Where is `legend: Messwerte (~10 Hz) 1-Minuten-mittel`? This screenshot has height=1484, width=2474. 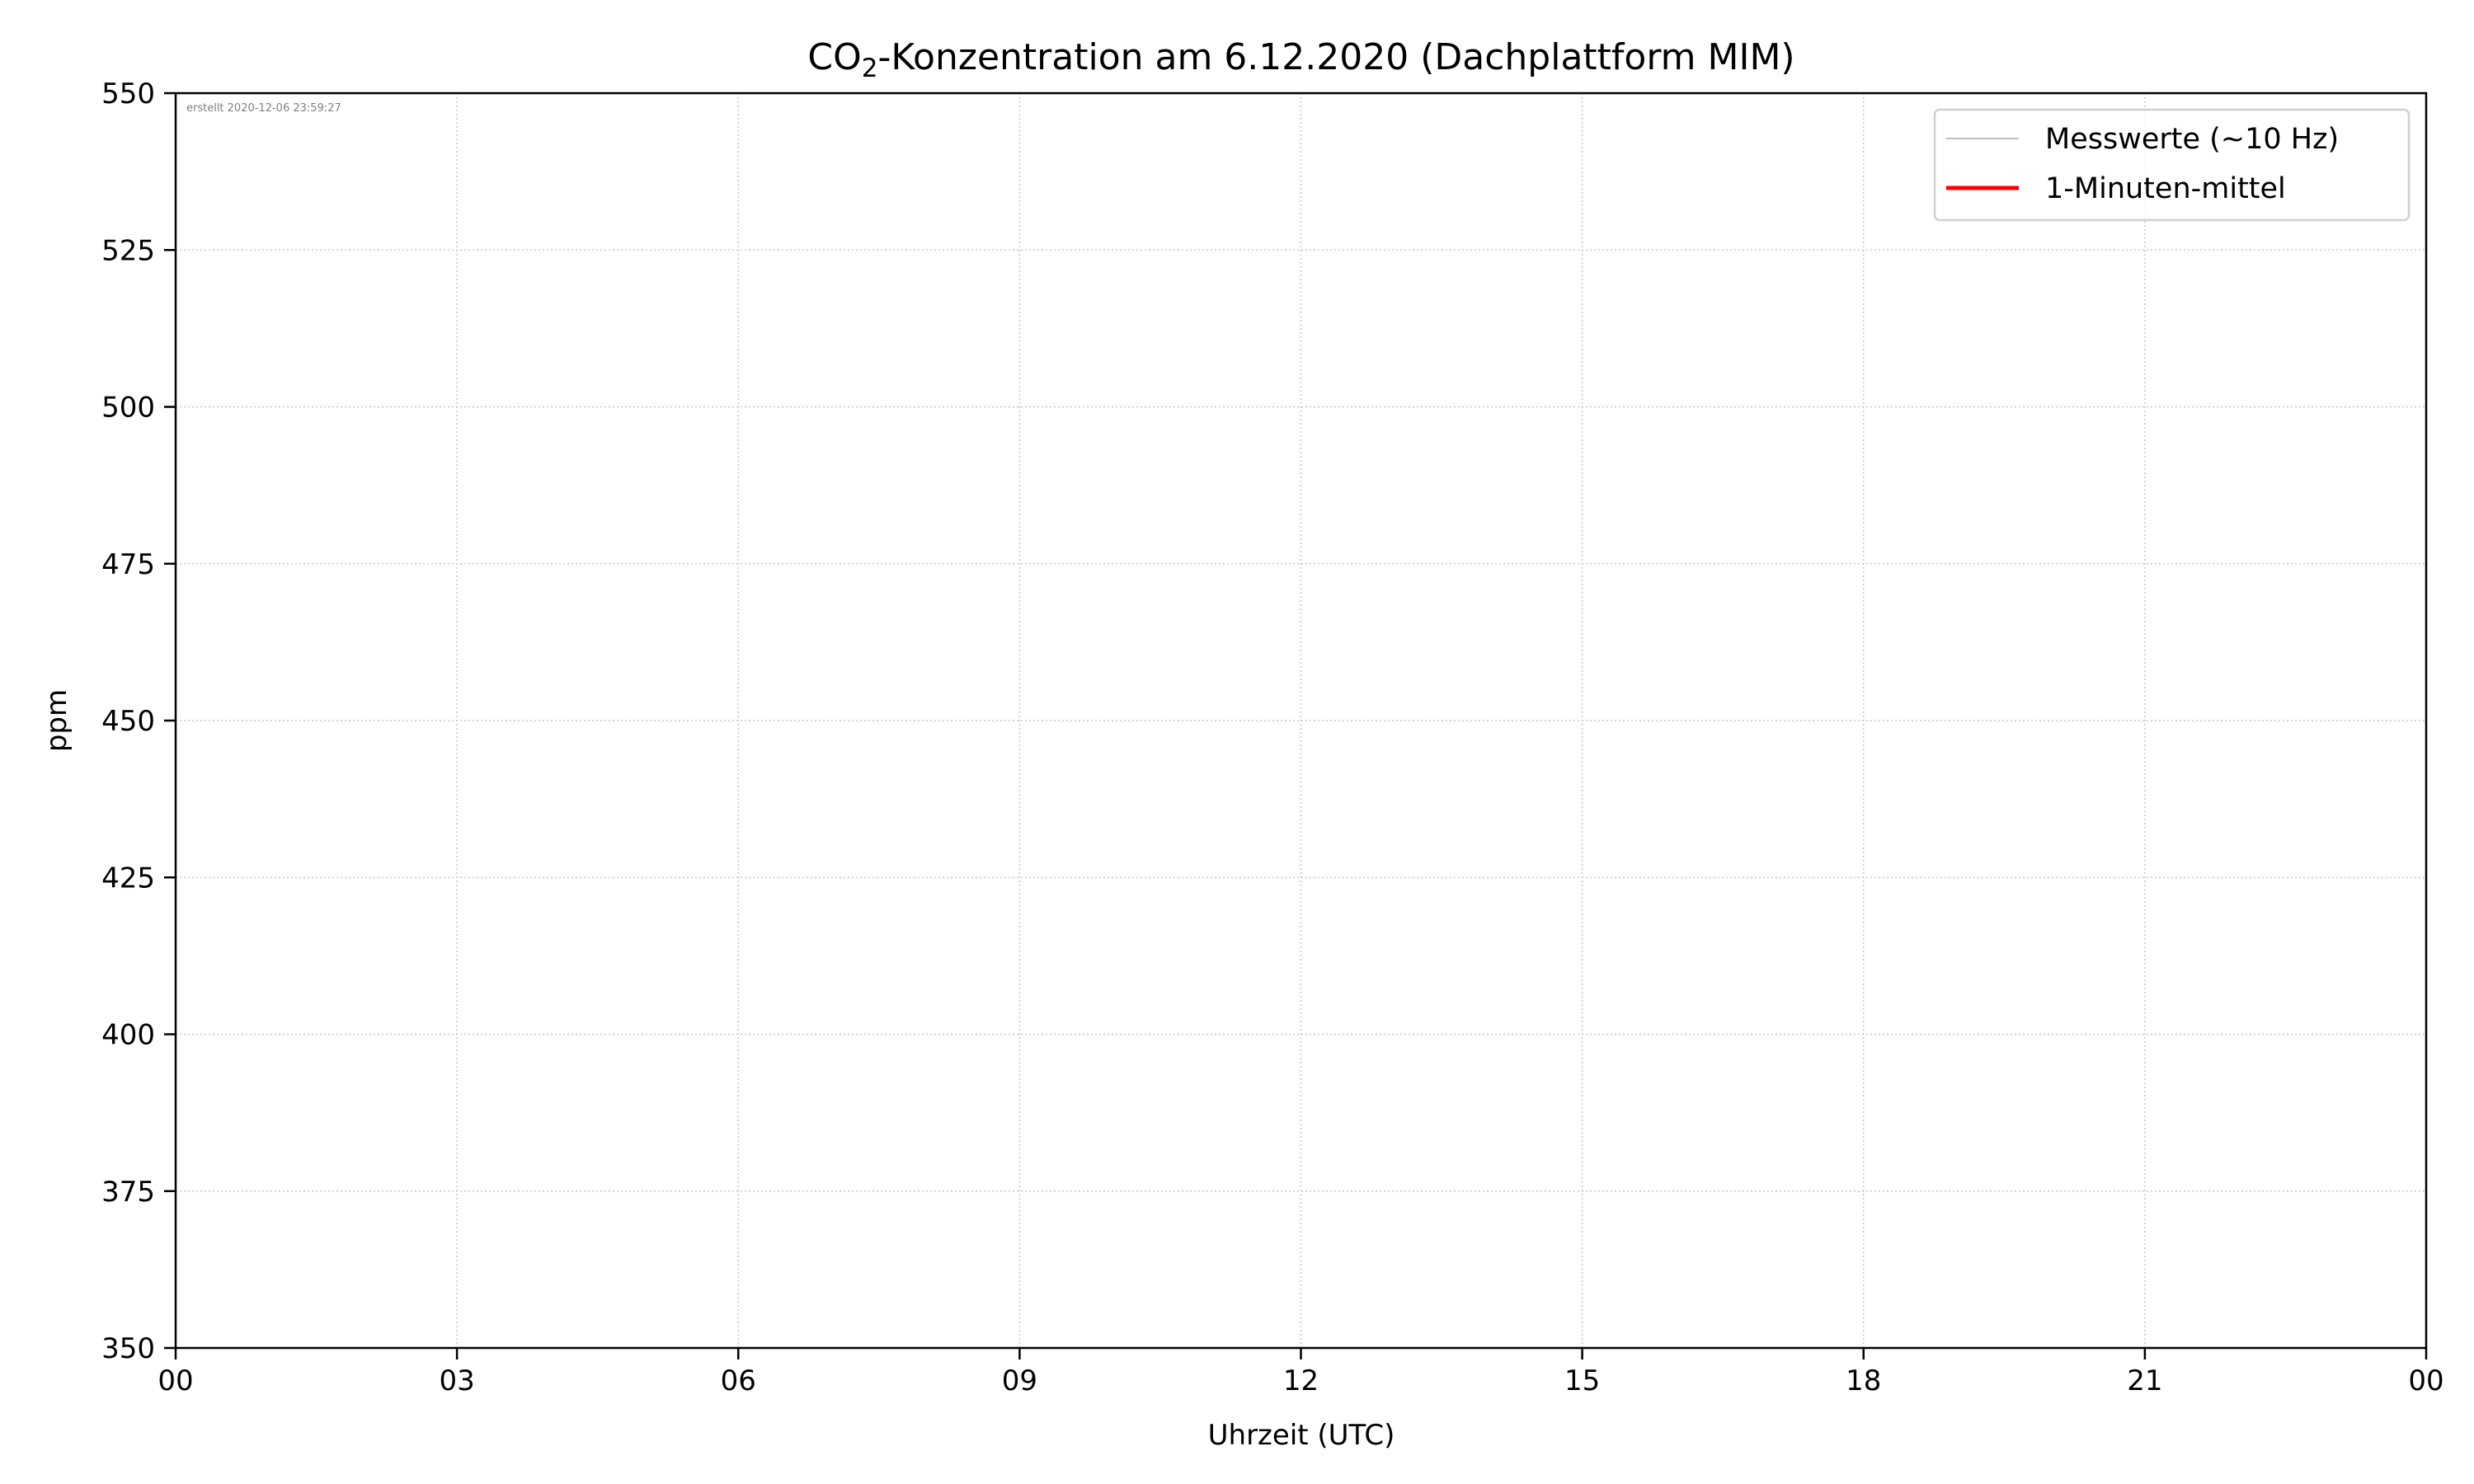 legend: Messwerte (~10 Hz) 1-Minuten-mittel is located at coordinates (2172, 165).